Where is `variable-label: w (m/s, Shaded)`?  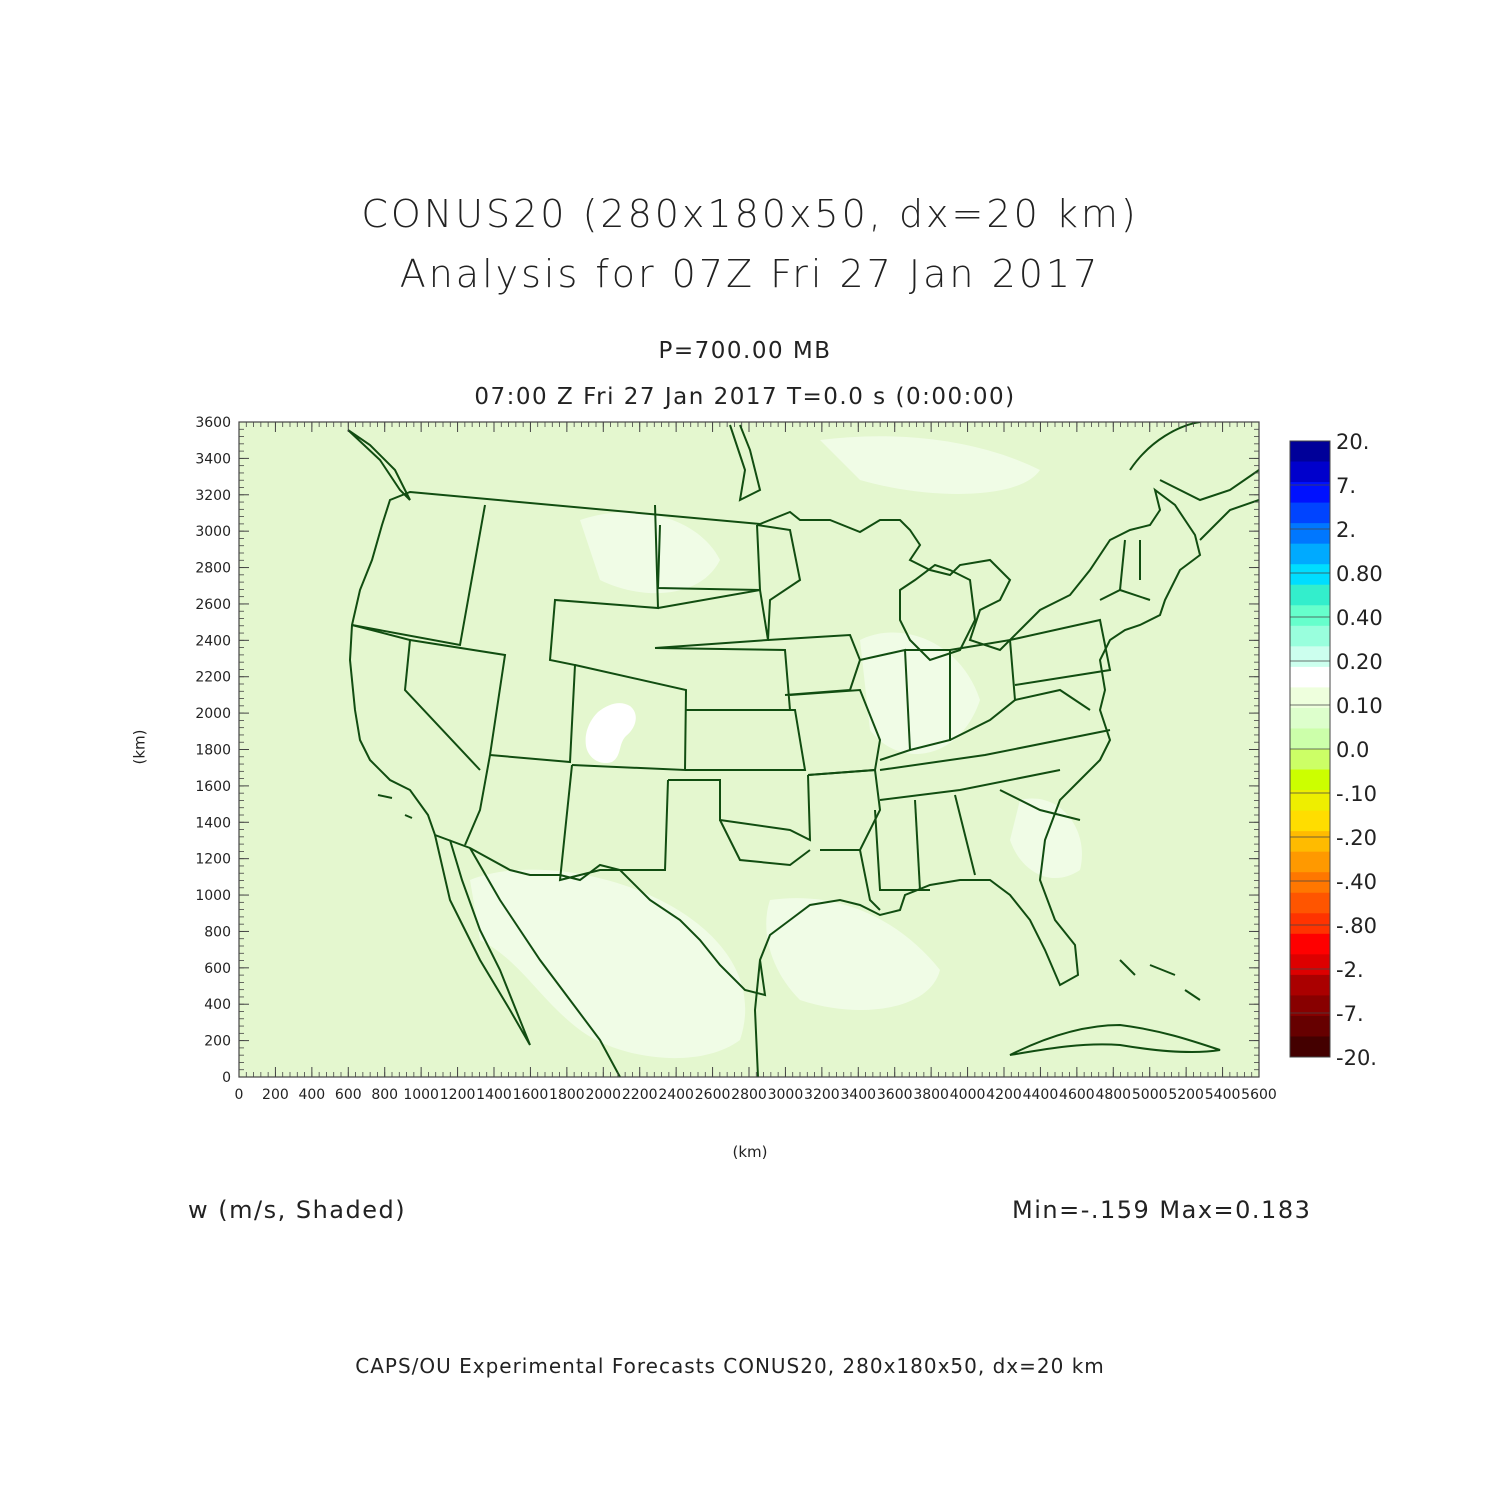 variable-label: w (m/s, Shaded) is located at coordinates (297, 1210).